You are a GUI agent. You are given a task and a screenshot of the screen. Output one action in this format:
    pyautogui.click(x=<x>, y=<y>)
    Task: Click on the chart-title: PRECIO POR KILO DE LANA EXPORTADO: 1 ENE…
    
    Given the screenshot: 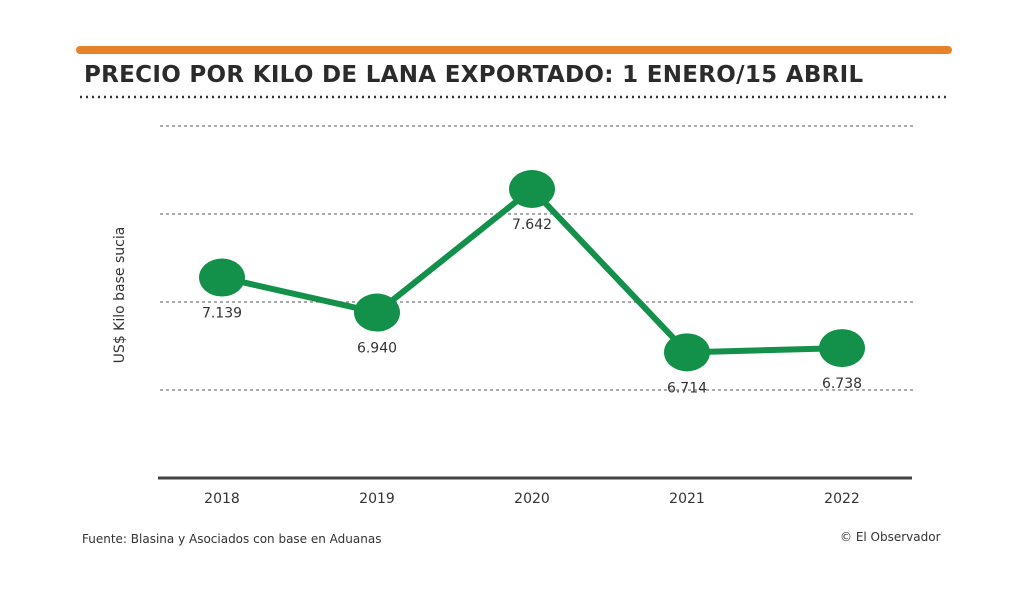 What is the action you would take?
    pyautogui.click(x=474, y=75)
    